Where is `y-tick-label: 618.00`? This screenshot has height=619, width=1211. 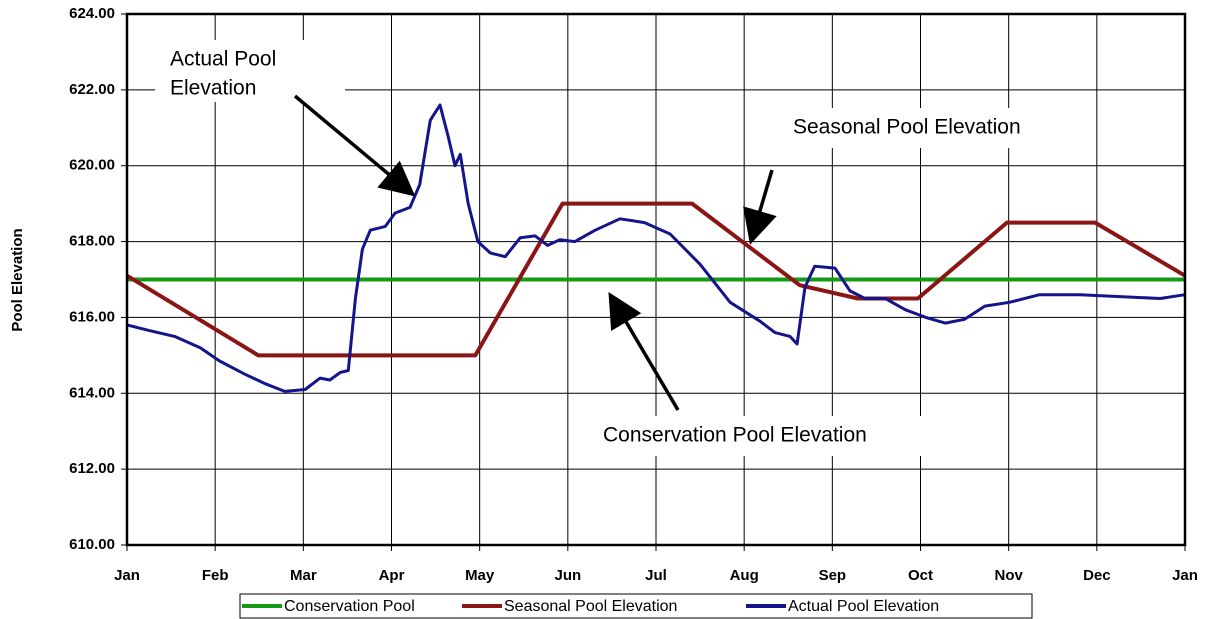
y-tick-label: 618.00 is located at coordinates (92, 241).